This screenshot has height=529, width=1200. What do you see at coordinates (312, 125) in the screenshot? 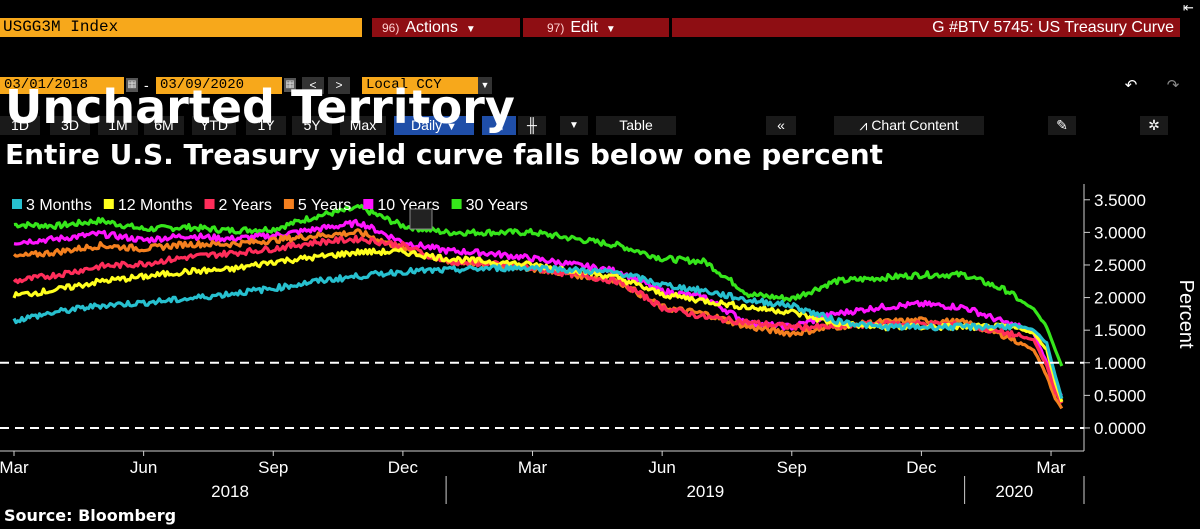
I see `period-5y: 5Y` at bounding box center [312, 125].